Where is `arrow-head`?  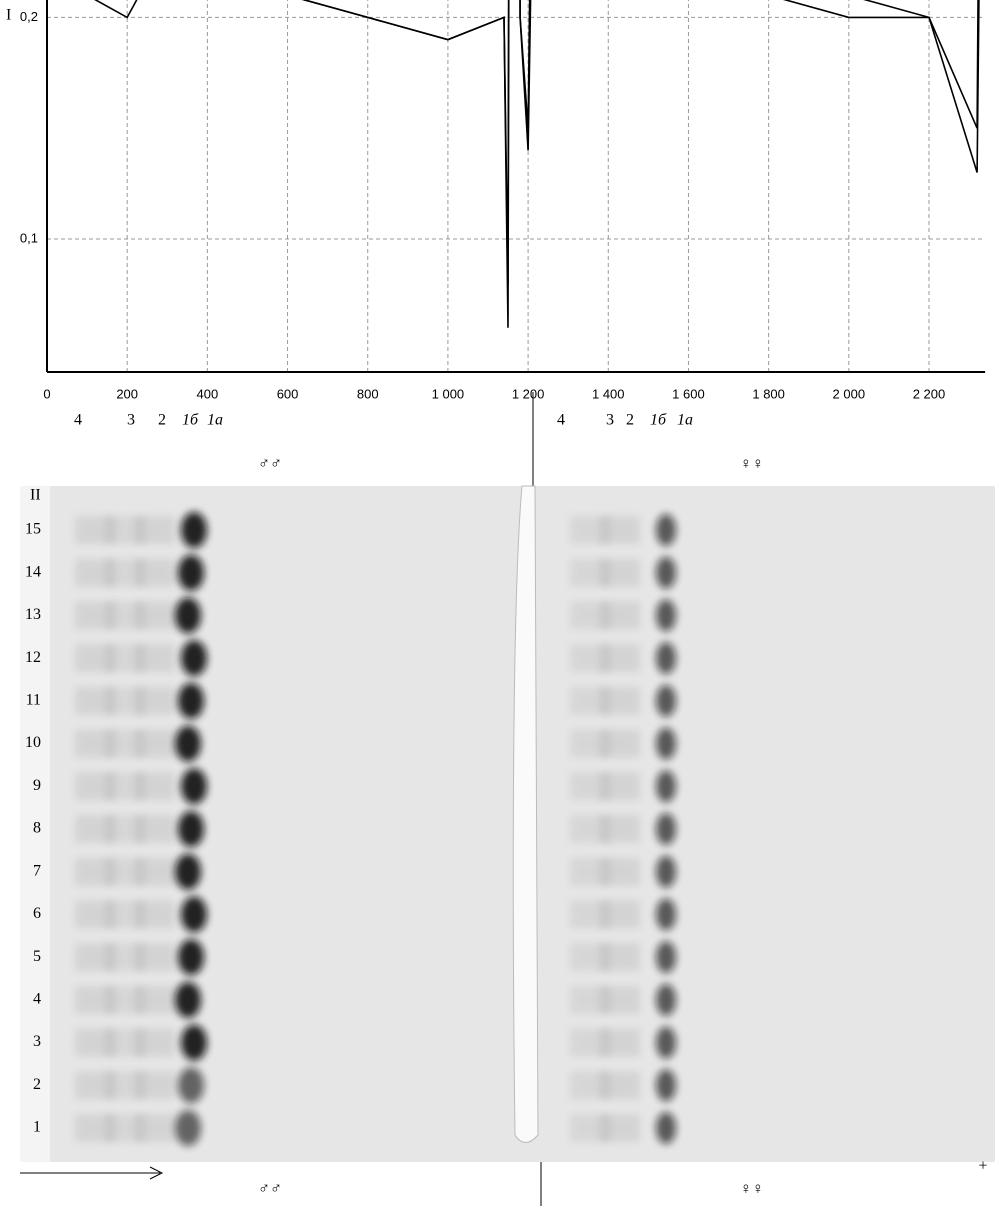 arrow-head is located at coordinates (156, 1173).